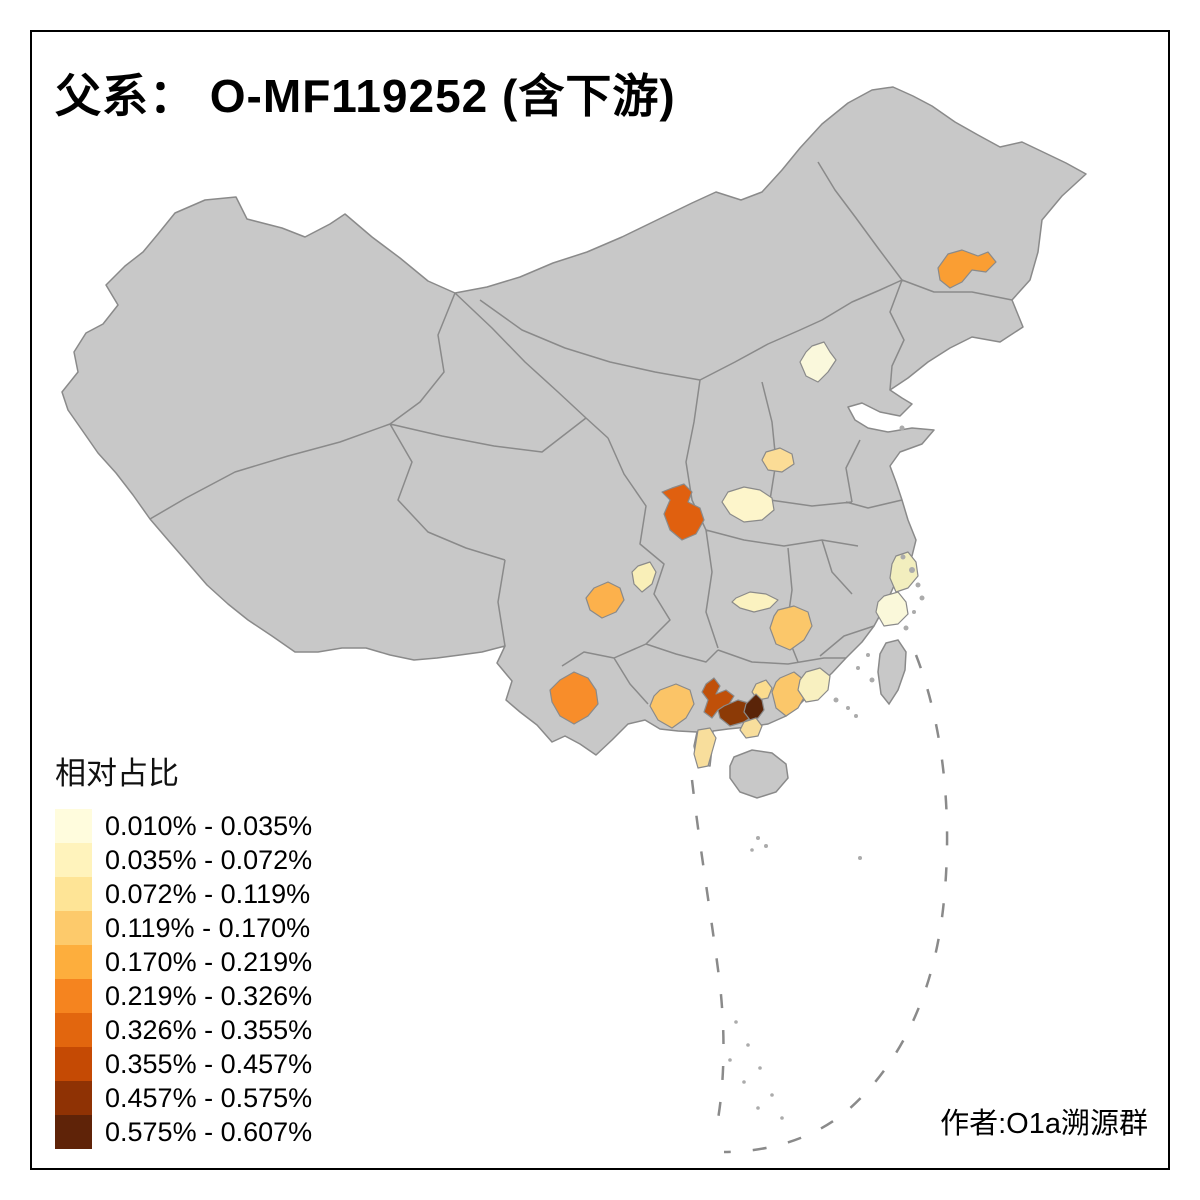 This screenshot has width=1200, height=1200. I want to click on legend-item: 0.035% - 0.072%, so click(183, 860).